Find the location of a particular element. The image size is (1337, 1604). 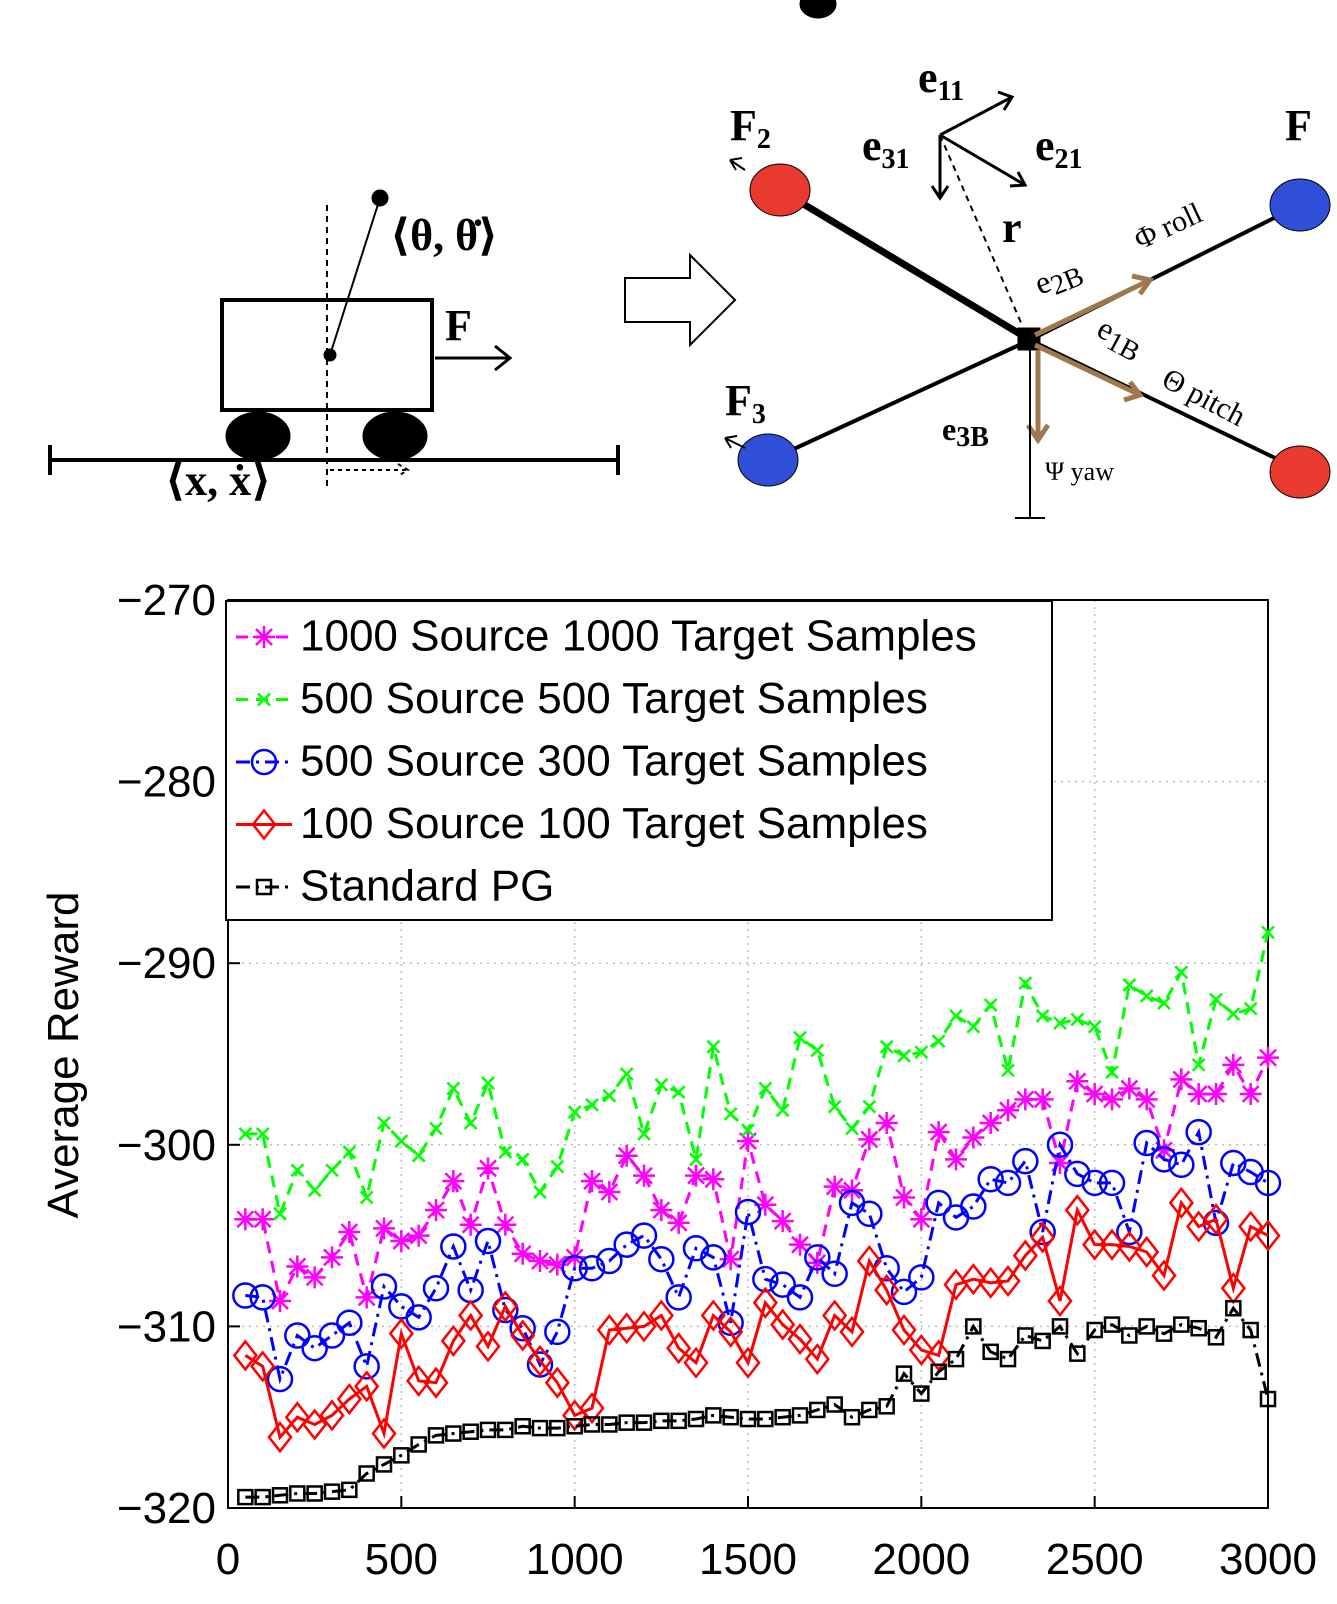

force-arrow is located at coordinates (737, 164).